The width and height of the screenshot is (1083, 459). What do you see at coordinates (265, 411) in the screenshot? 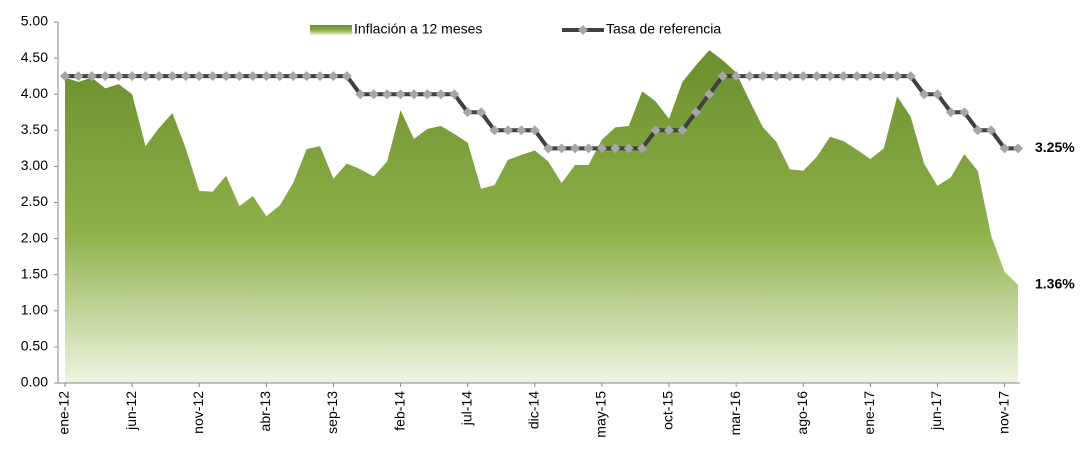
I see `x-tick-label: abr-13` at bounding box center [265, 411].